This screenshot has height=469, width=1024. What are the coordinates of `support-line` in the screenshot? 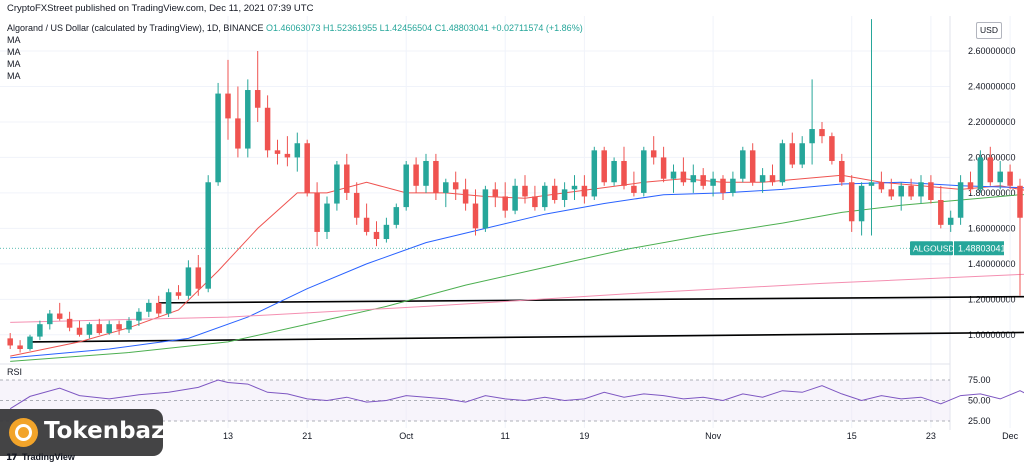 It's located at (591, 299).